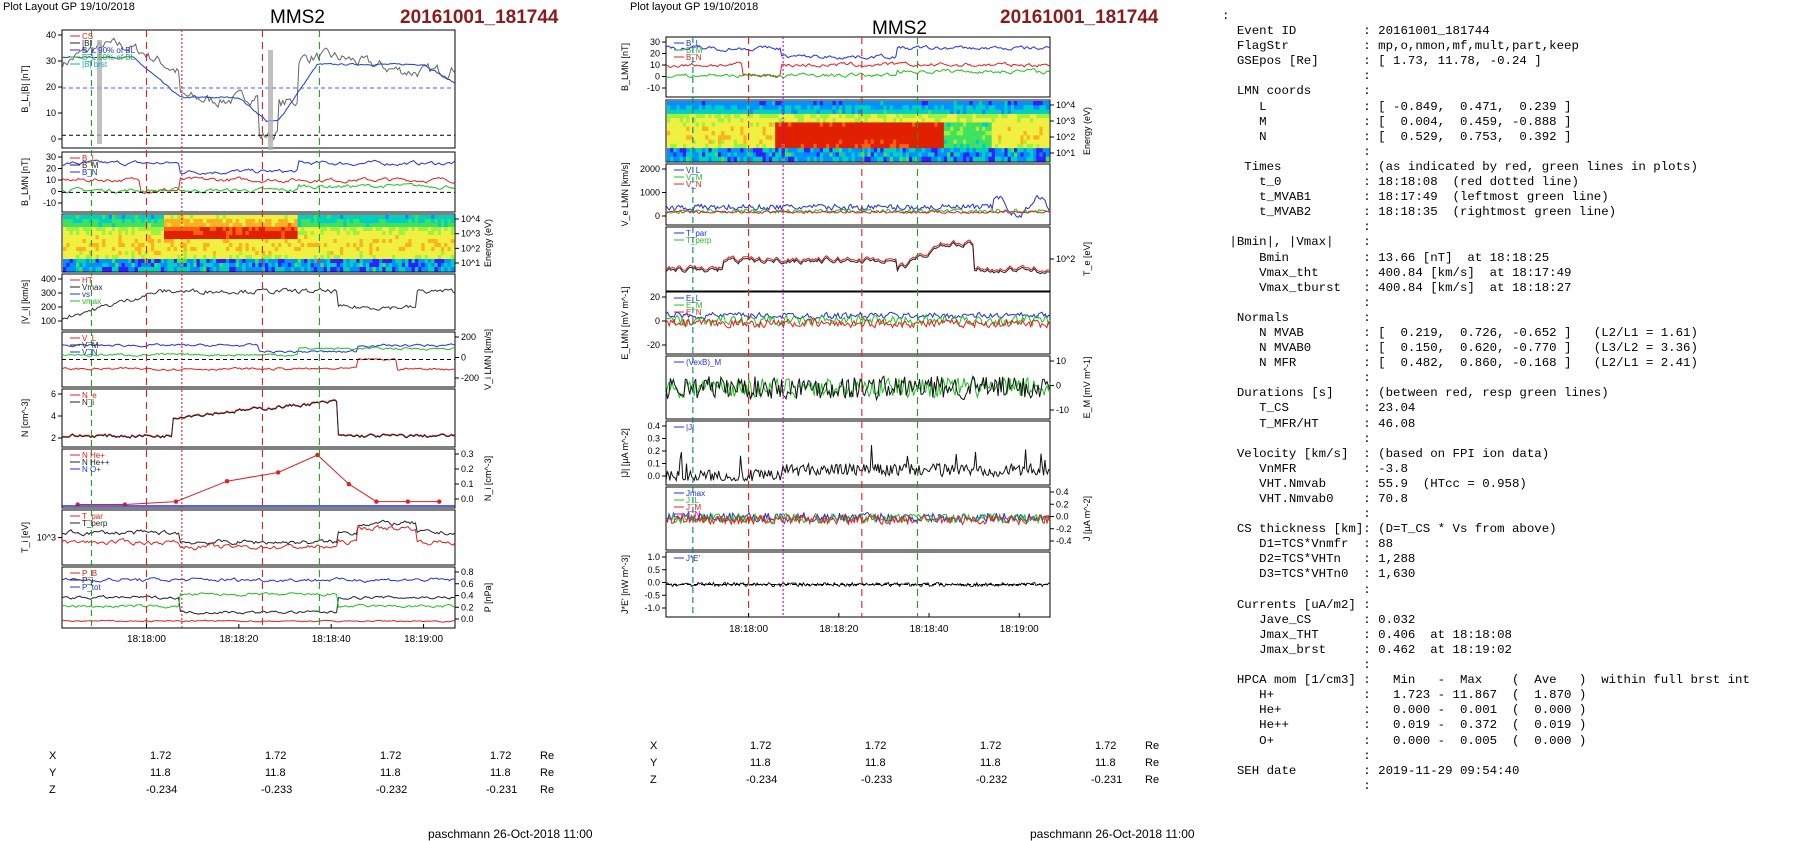 This screenshot has width=1804, height=841. I want to click on middle-x-1: 1.72, so click(761, 746).